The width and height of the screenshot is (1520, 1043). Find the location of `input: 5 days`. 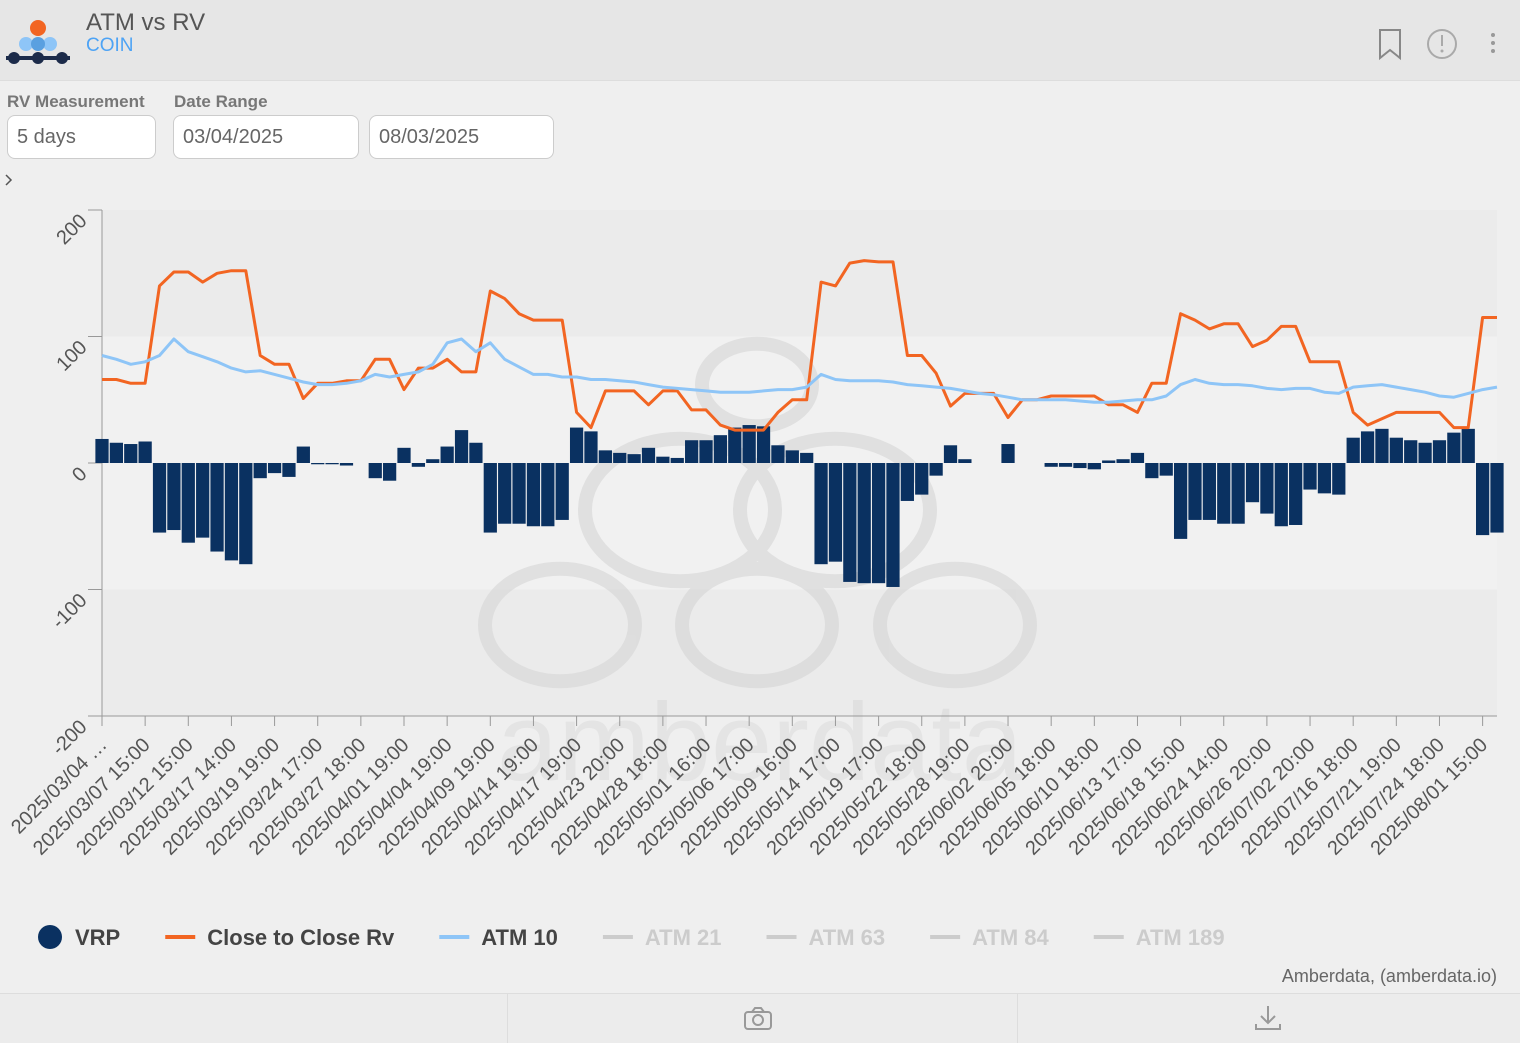

input: 5 days is located at coordinates (81, 137).